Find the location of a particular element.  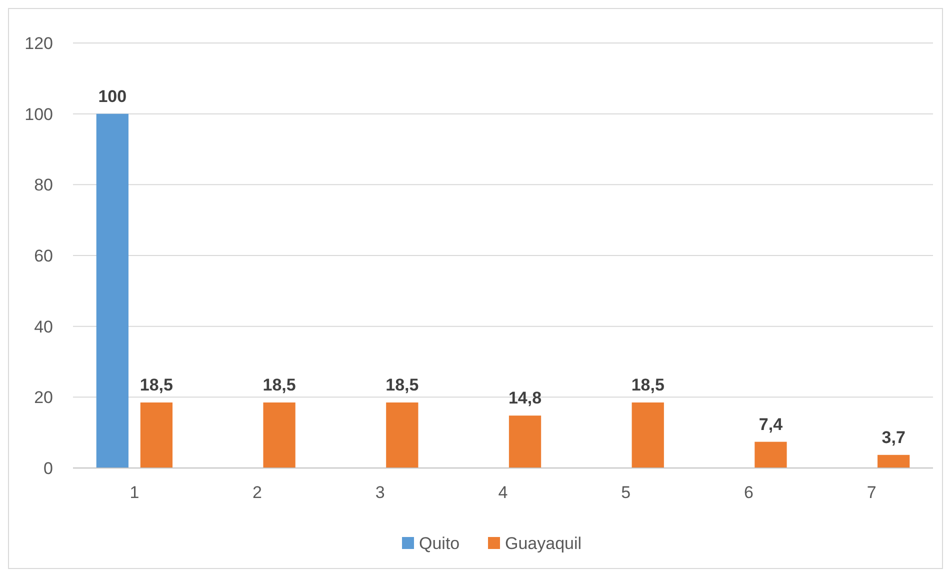

data-label: 100 is located at coordinates (112, 96).